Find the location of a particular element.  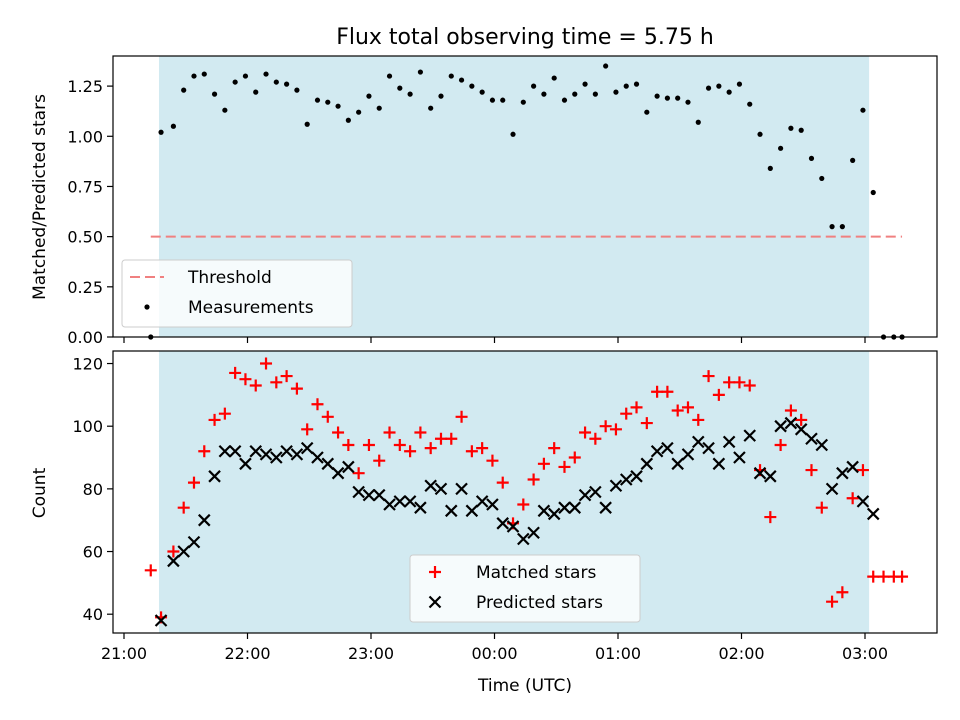

bottom-legend: Matched stars Predicted stars is located at coordinates (525, 588).